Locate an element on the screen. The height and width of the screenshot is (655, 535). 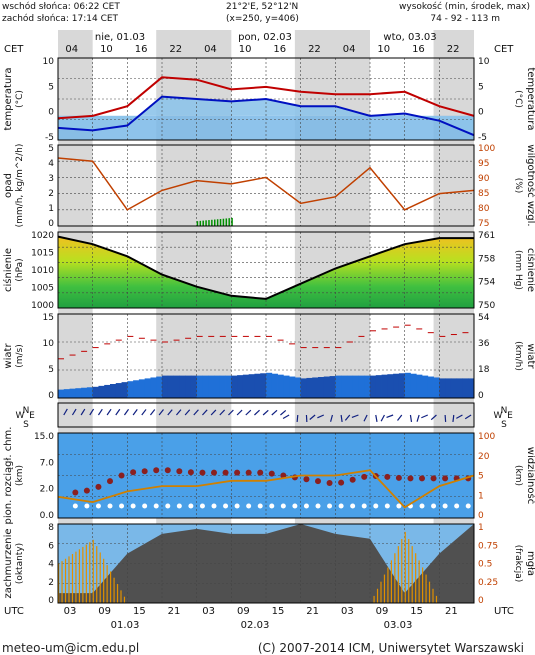
sunset-text: zachód słońca: 17:14 CET is located at coordinates (60, 18).